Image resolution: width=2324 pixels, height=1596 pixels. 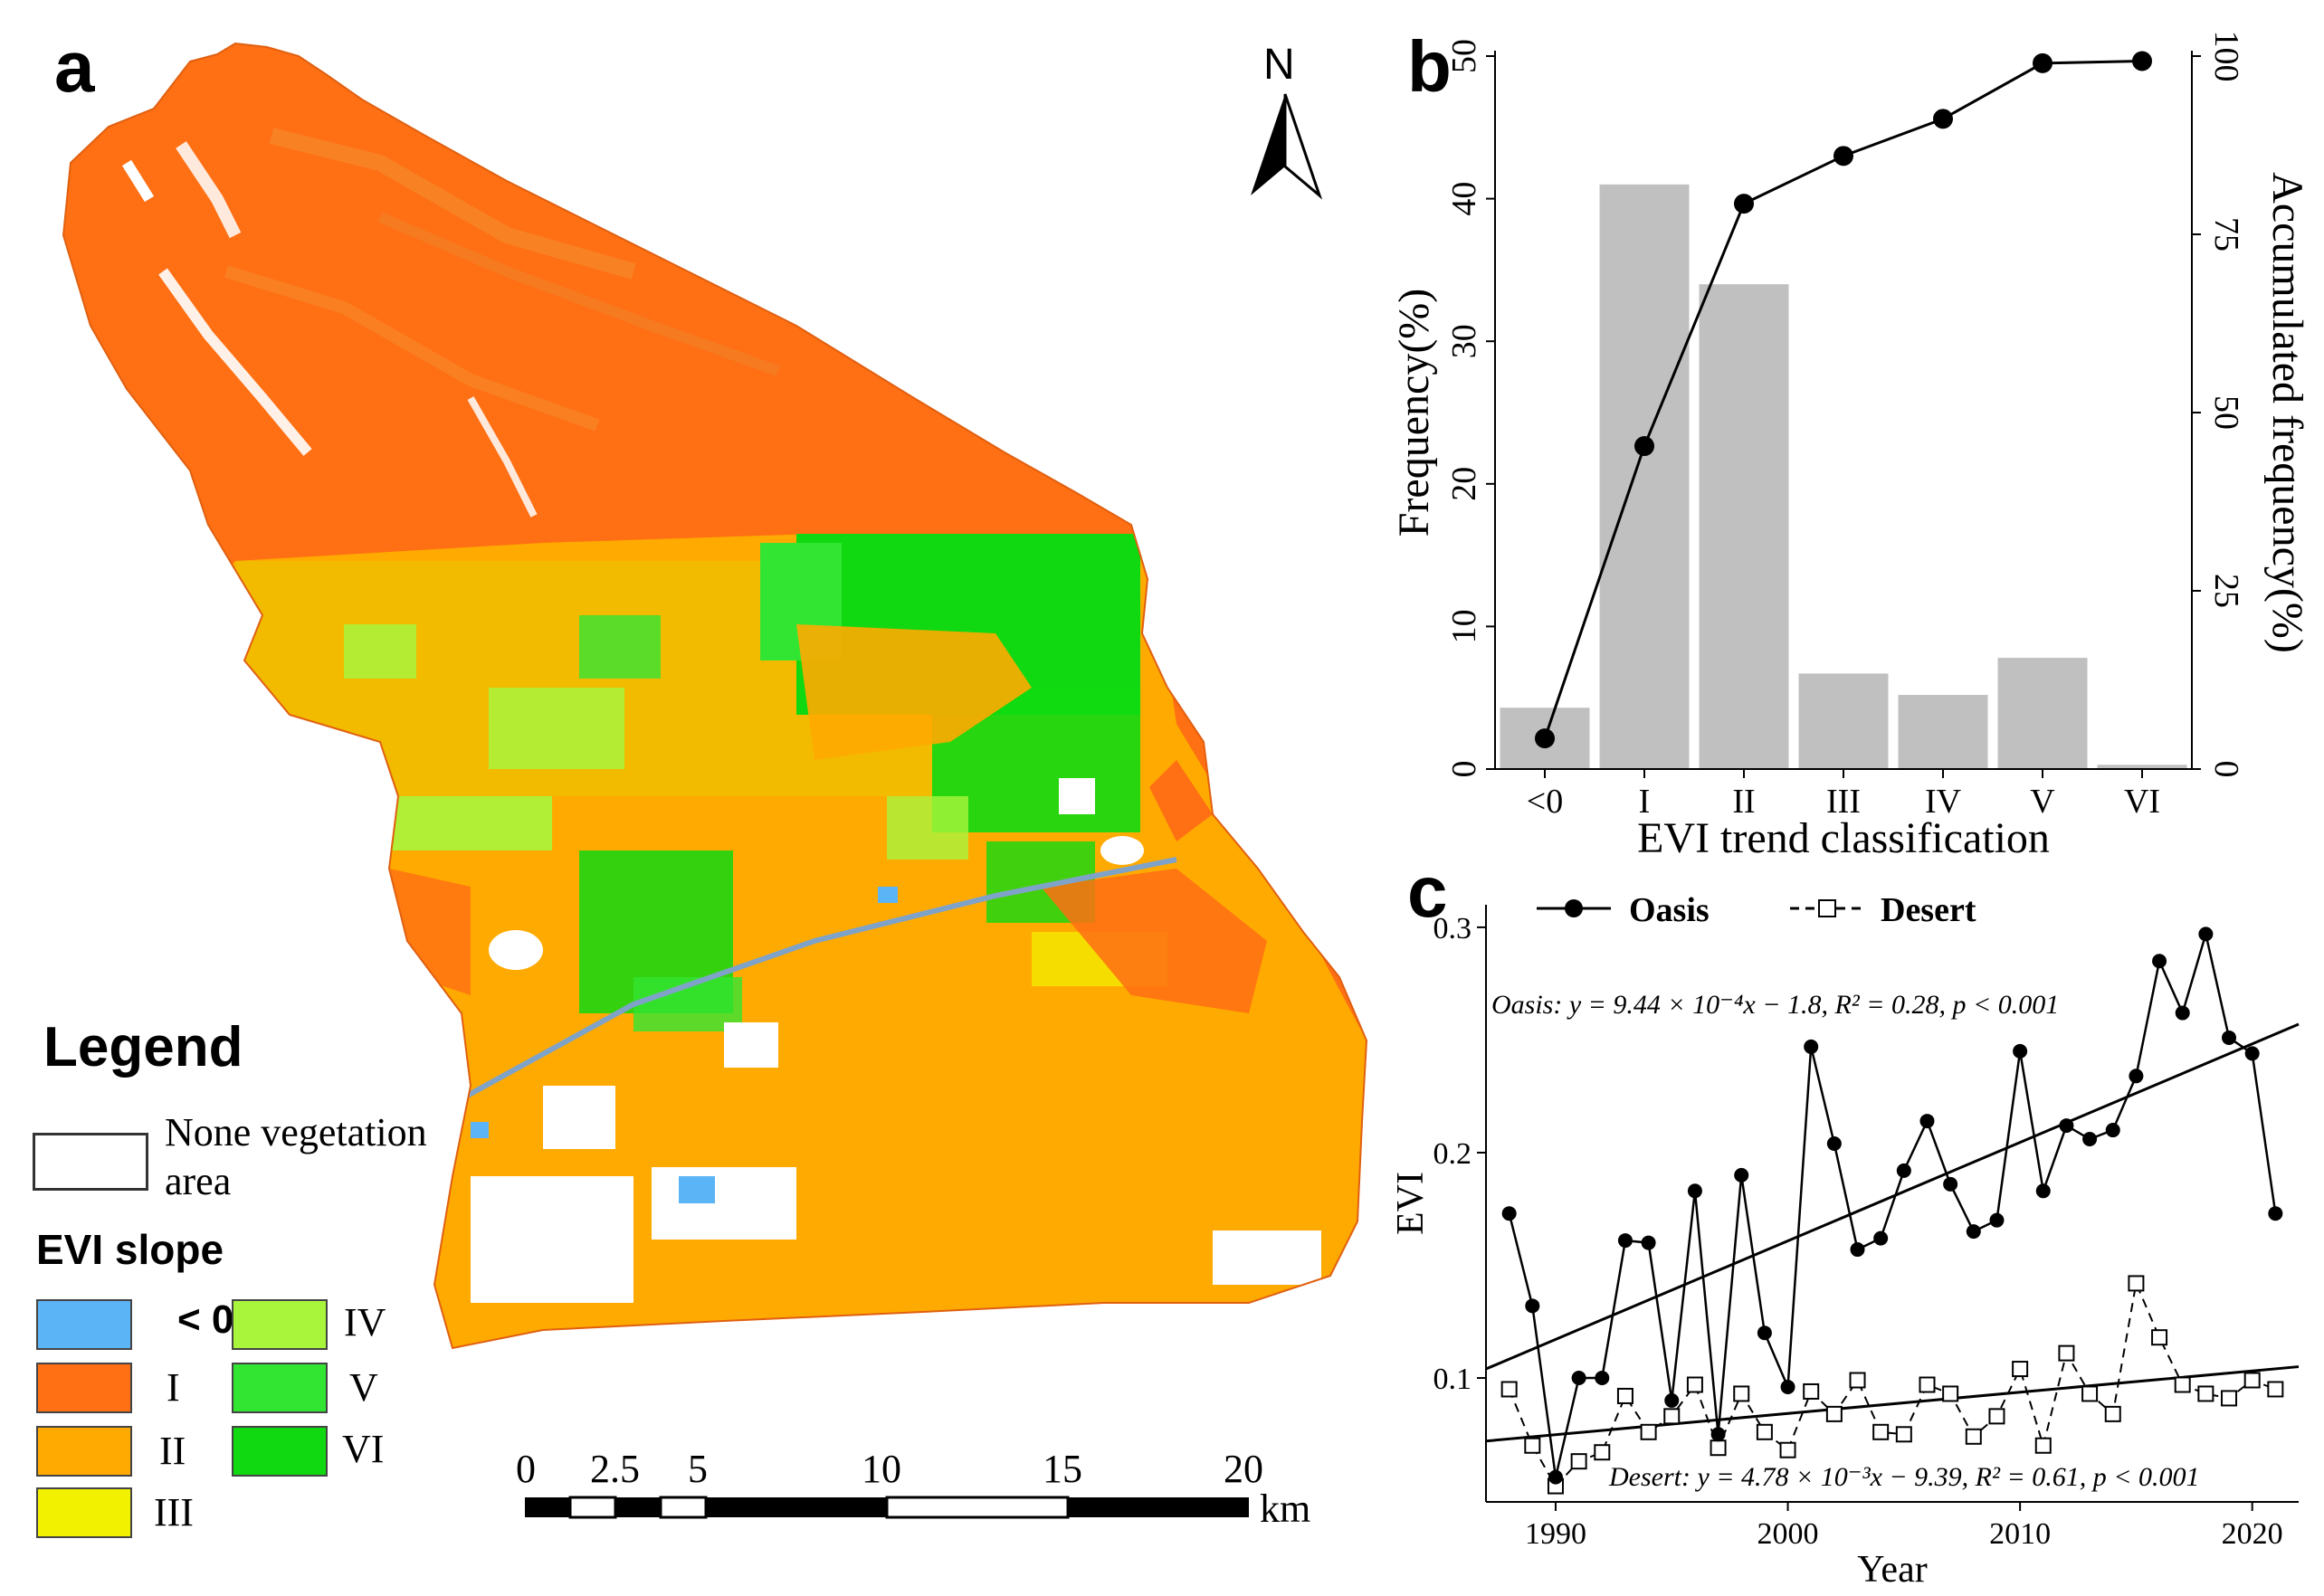 What do you see at coordinates (1788, 1534) in the screenshot?
I see `x-tick-label: 2000` at bounding box center [1788, 1534].